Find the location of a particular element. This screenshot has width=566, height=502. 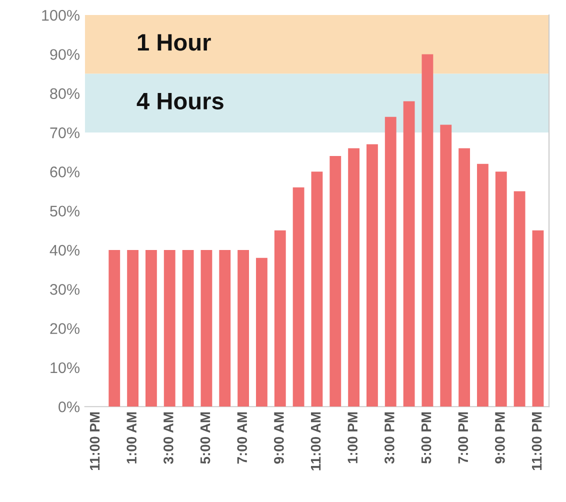

x-tick-label: 1:00 PM is located at coordinates (353, 438).